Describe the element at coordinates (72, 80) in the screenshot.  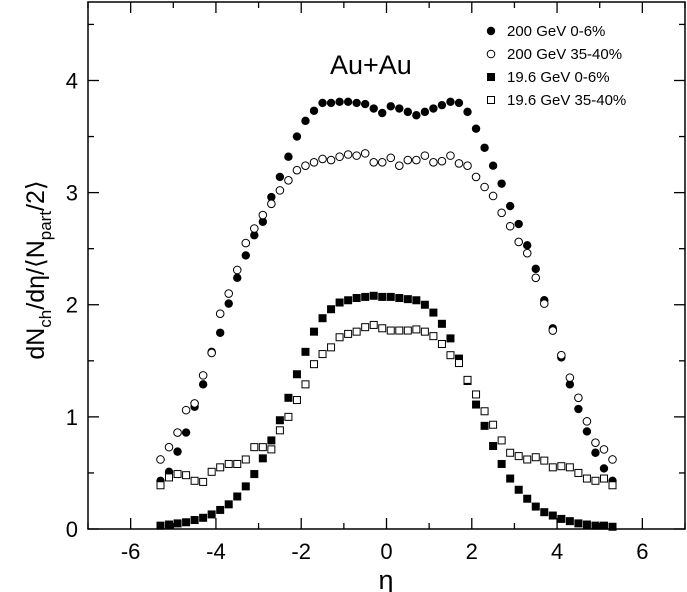
I see `y-tick-label: 4` at that location.